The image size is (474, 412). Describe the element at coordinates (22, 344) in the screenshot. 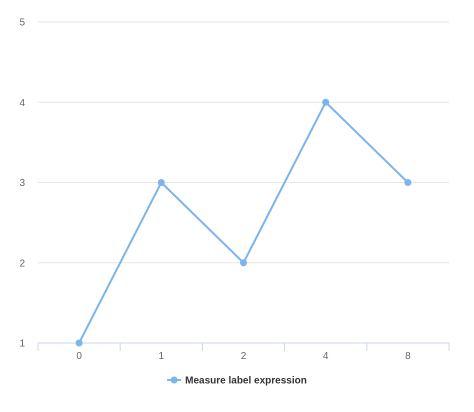

I see `y-tick-label: 1` at that location.